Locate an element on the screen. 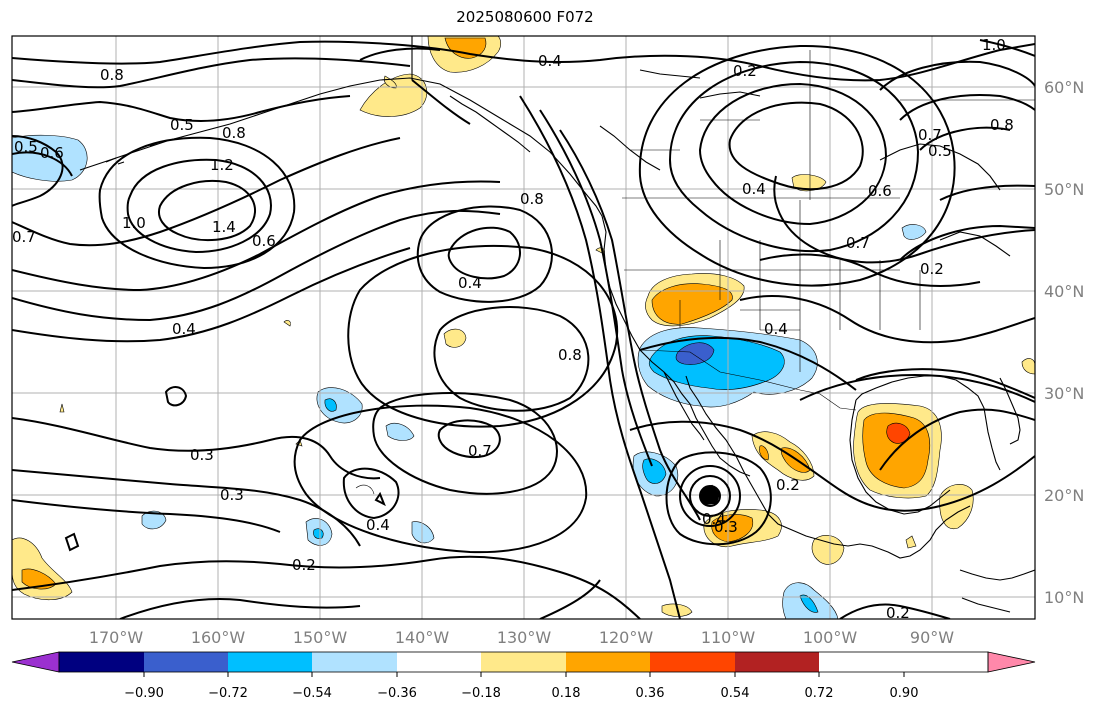 The image size is (1105, 712). colorbar-extend-high is located at coordinates (1011, 662).